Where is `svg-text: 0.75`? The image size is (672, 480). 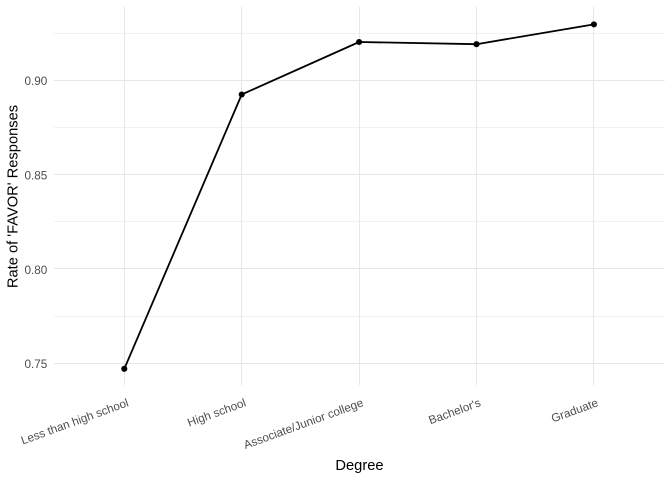
svg-text: 0.75 is located at coordinates (35, 364).